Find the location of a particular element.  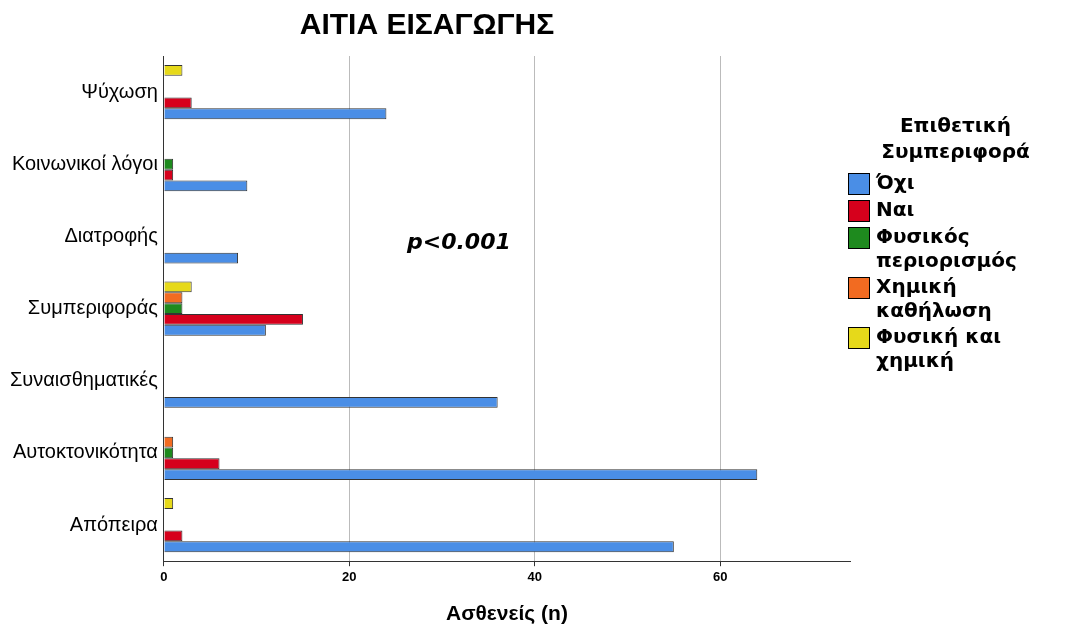

legend-label: Ναι is located at coordinates (895, 209).